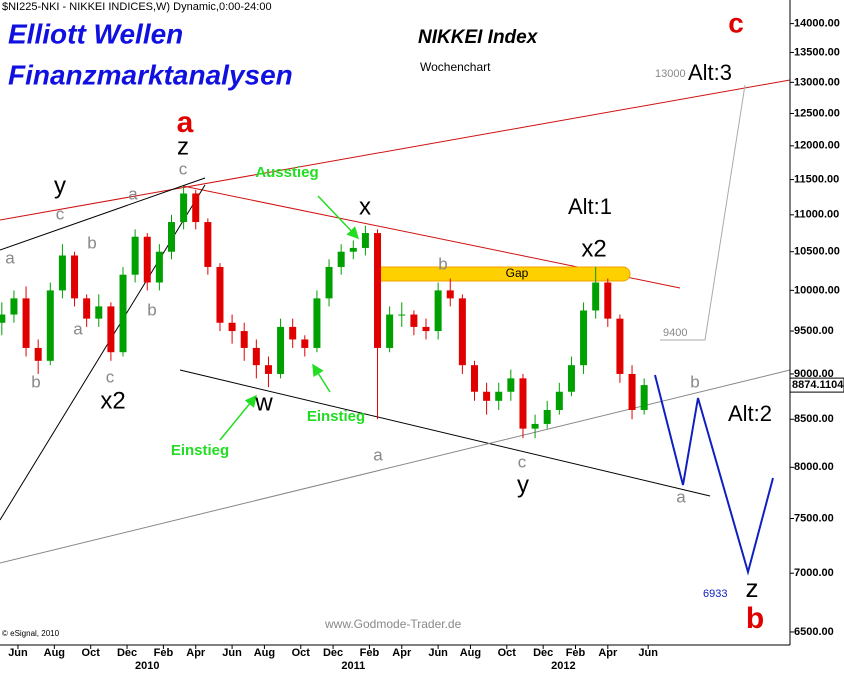 The image size is (844, 679). What do you see at coordinates (814, 331) in the screenshot?
I see `y-tick-label: 9500.00` at bounding box center [814, 331].